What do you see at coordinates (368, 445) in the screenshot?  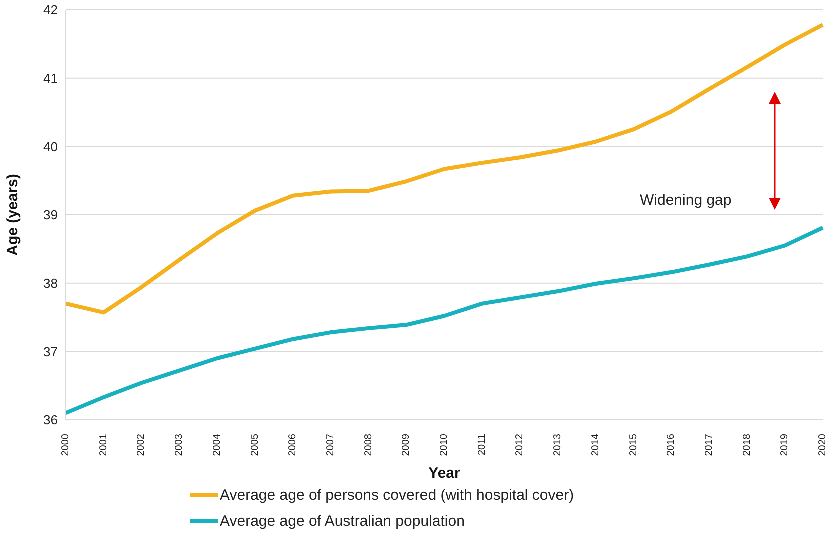 I see `x-tick-label: 2008` at bounding box center [368, 445].